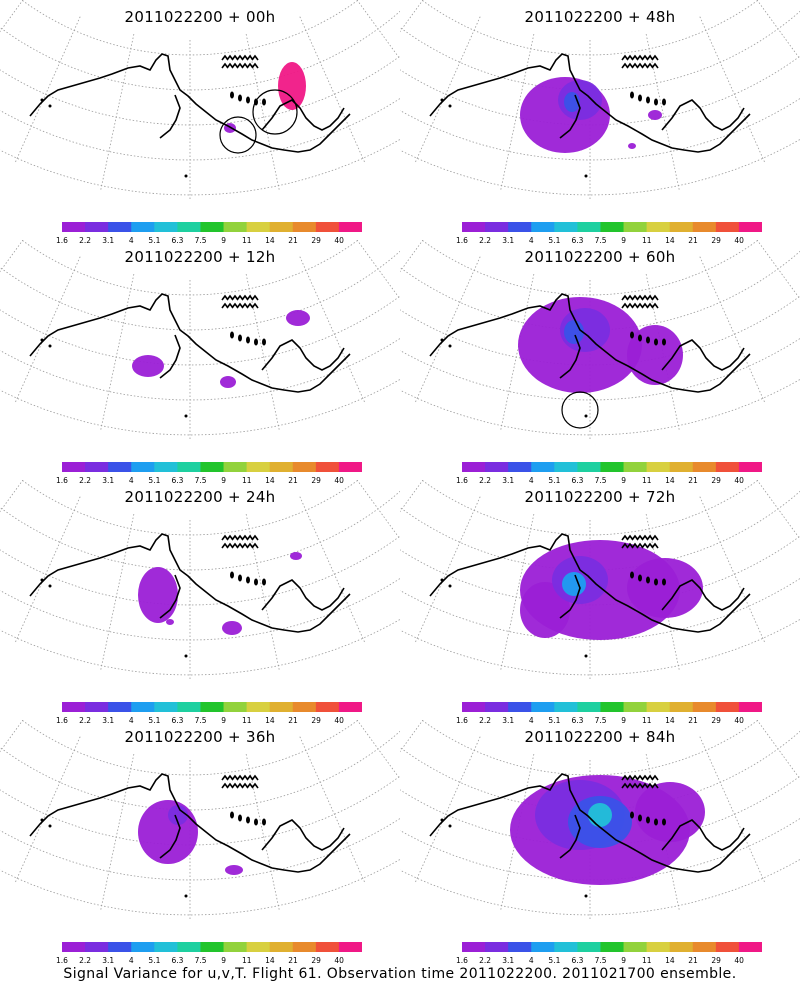 The width and height of the screenshot is (800, 1000). I want to click on colorbar-label: 11, so click(247, 960).